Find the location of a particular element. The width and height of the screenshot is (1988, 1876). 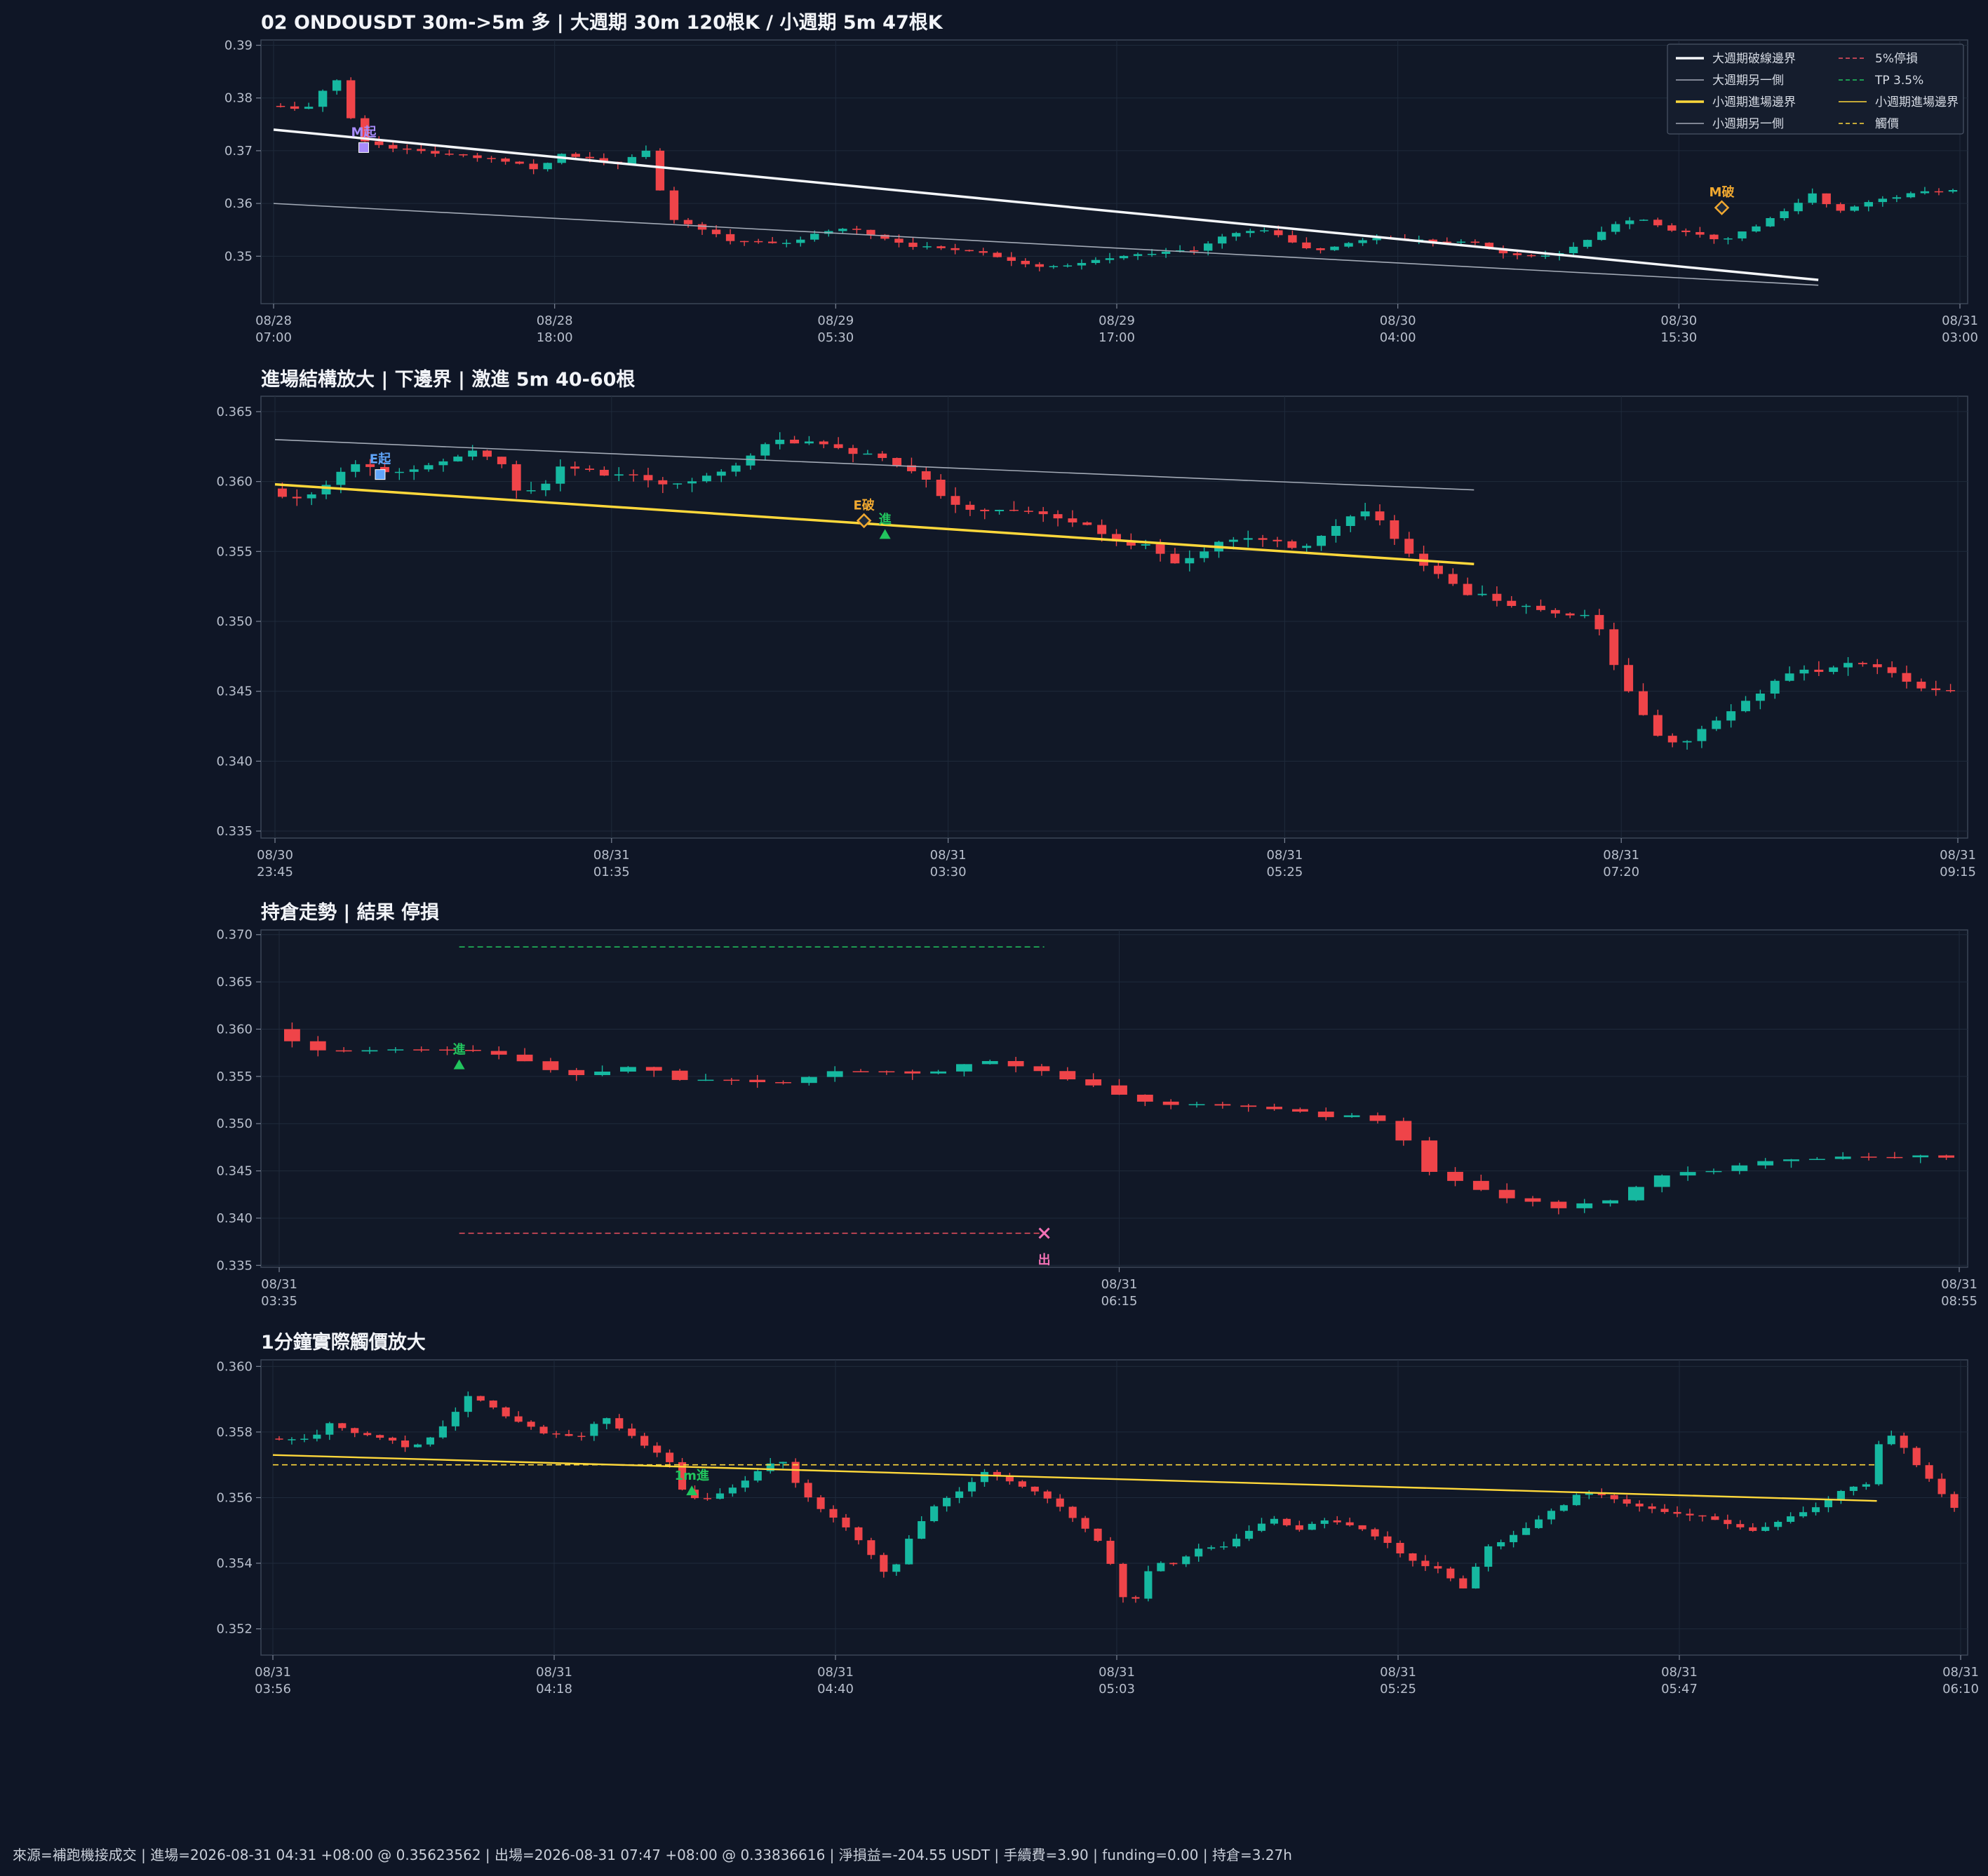

x-tick-time: 07:00 is located at coordinates (274, 337).